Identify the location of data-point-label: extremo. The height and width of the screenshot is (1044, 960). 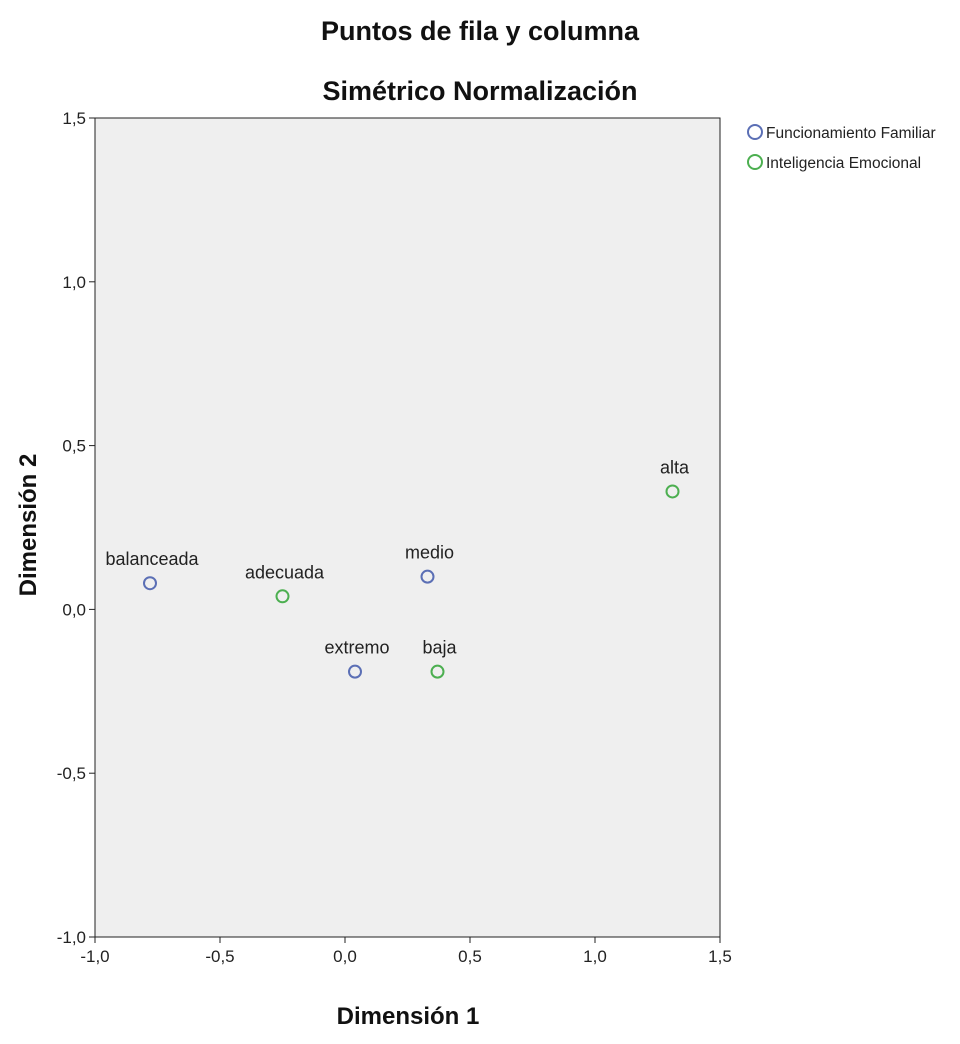
(356, 648).